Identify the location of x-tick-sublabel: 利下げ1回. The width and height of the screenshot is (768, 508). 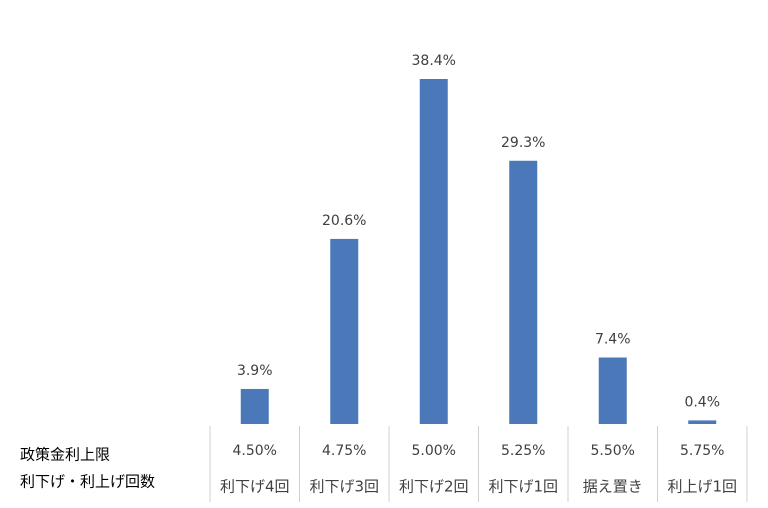
(523, 487).